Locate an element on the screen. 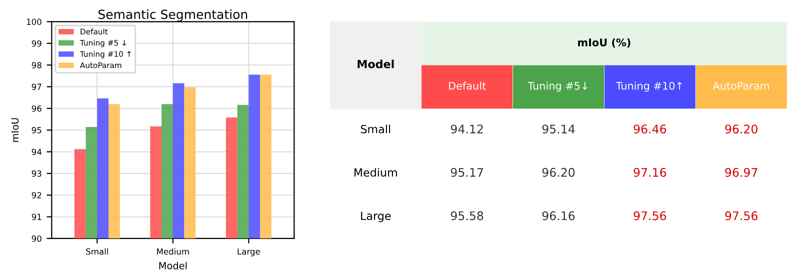 The width and height of the screenshot is (795, 271). chart-title: Semantic Segmentation is located at coordinates (173, 15).